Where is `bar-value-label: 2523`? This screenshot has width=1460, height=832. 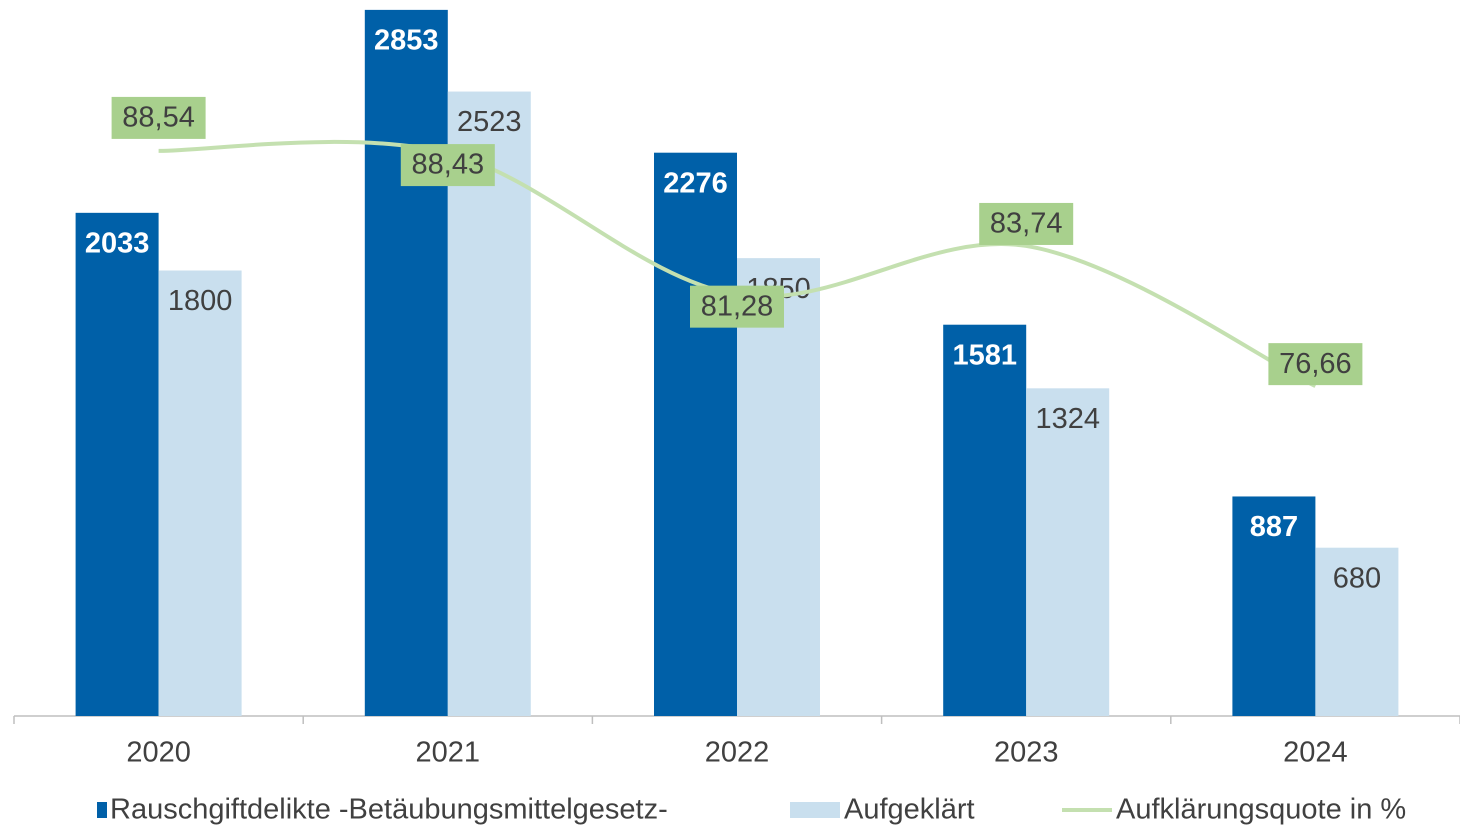
bar-value-label: 2523 is located at coordinates (489, 122).